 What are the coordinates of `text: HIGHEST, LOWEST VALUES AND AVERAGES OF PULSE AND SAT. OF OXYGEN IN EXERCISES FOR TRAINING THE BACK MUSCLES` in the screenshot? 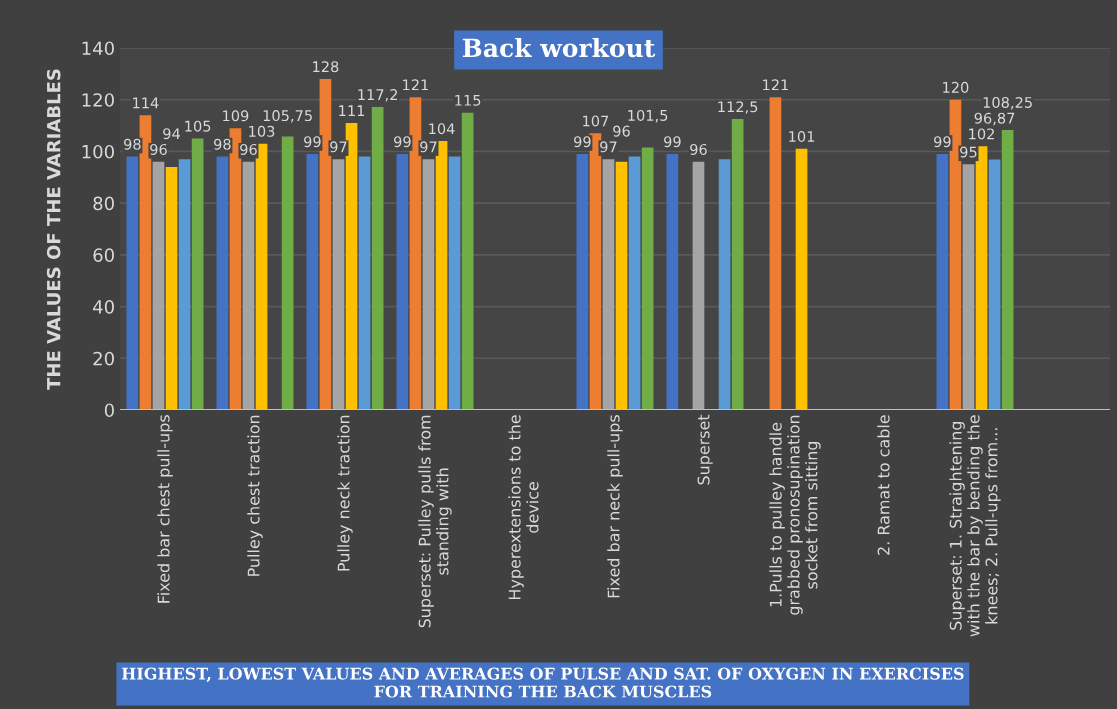 It's located at (542, 682).